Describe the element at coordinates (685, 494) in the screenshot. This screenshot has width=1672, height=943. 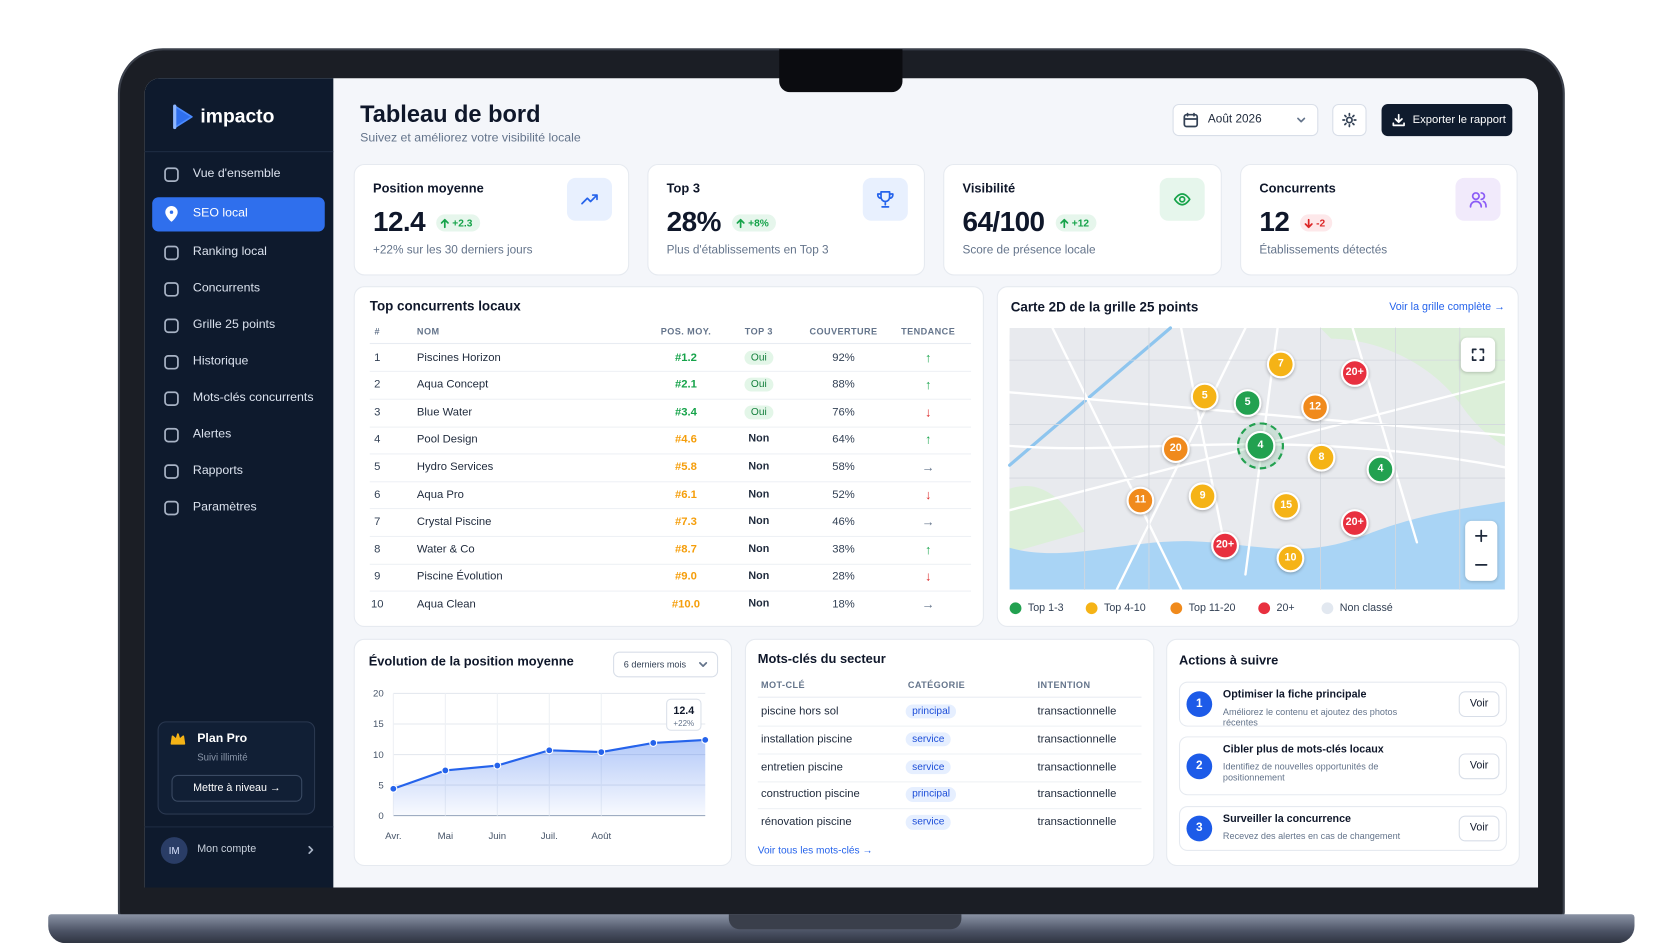
I see `avg-position: #6.1` at that location.